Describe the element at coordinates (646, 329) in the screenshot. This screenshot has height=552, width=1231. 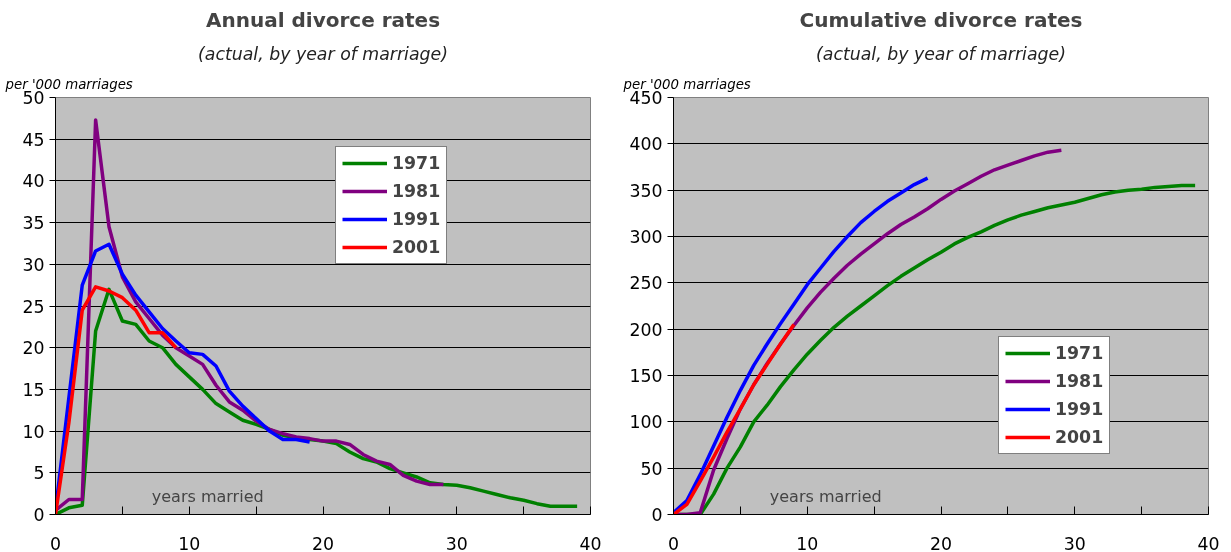
I see `y-tick-label: 200` at that location.